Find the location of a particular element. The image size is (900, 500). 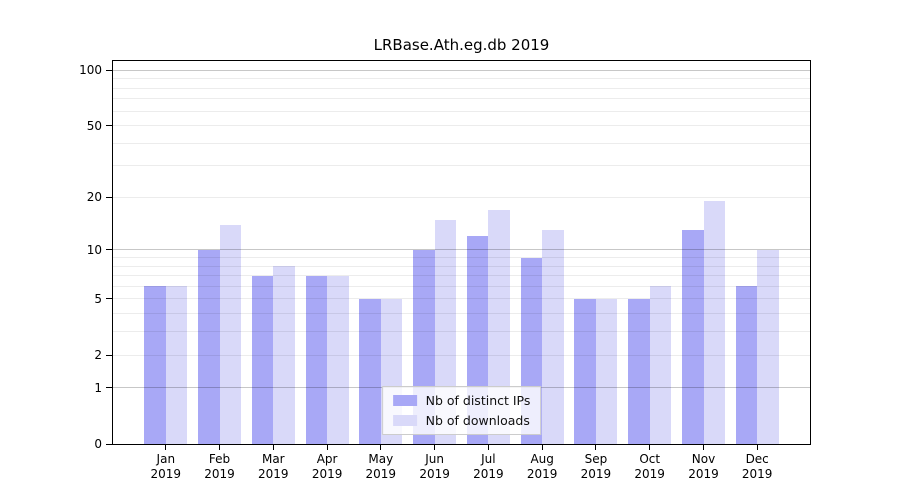

bar-distinct-ips-feb is located at coordinates (209, 346).